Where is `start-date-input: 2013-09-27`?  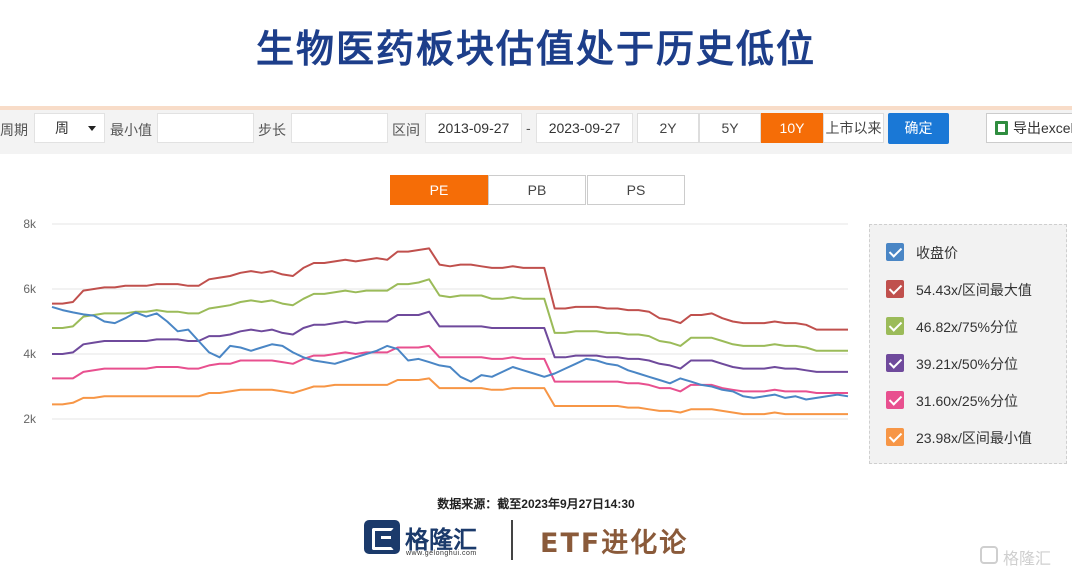
start-date-input: 2013-09-27 is located at coordinates (473, 128).